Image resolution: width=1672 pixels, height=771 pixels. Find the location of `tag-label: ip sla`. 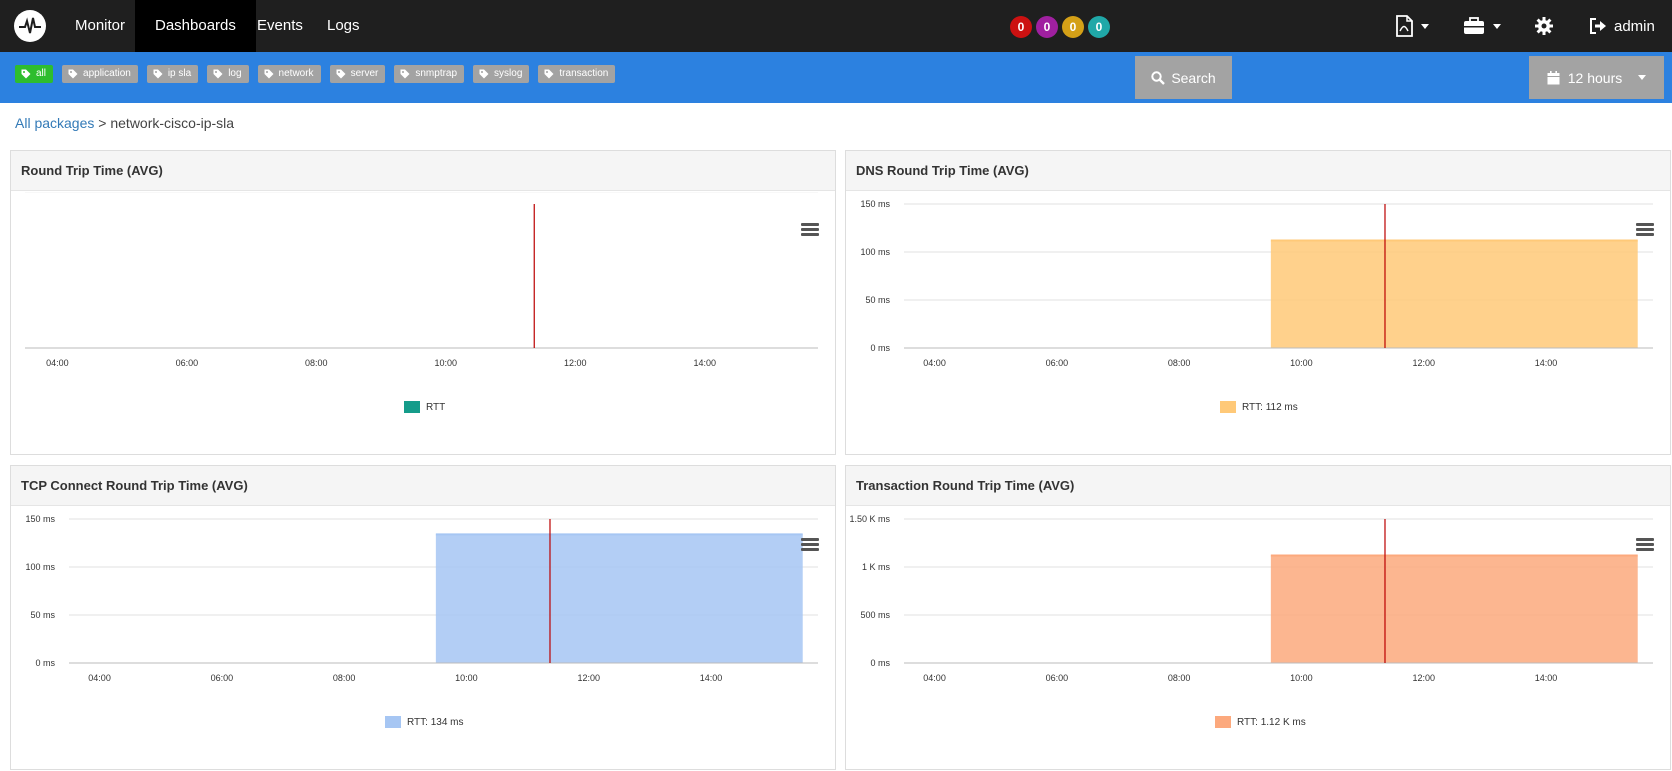

tag-label: ip sla is located at coordinates (179, 73).